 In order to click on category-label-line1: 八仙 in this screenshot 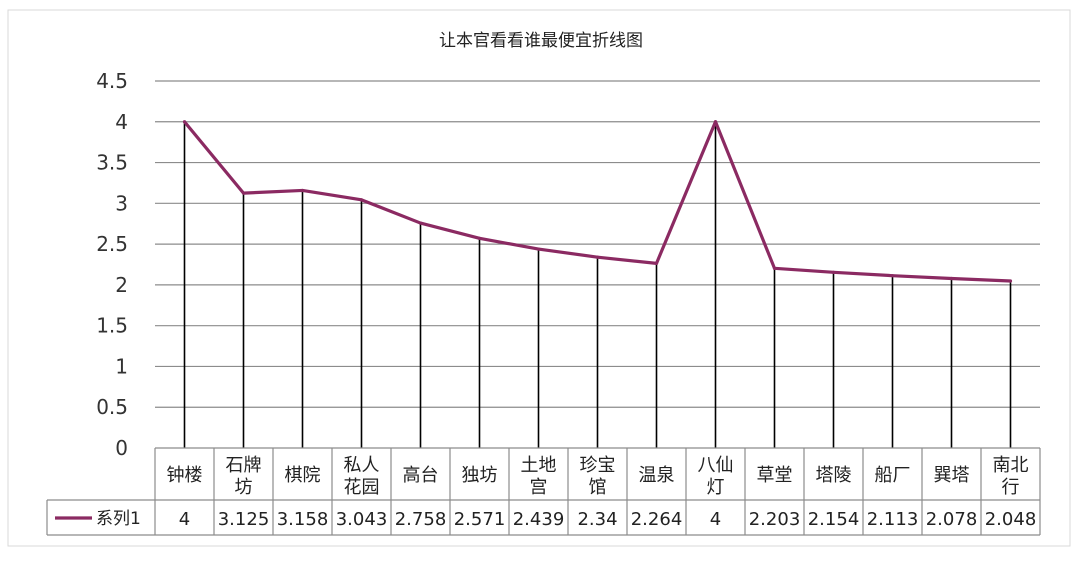, I will do `click(716, 465)`.